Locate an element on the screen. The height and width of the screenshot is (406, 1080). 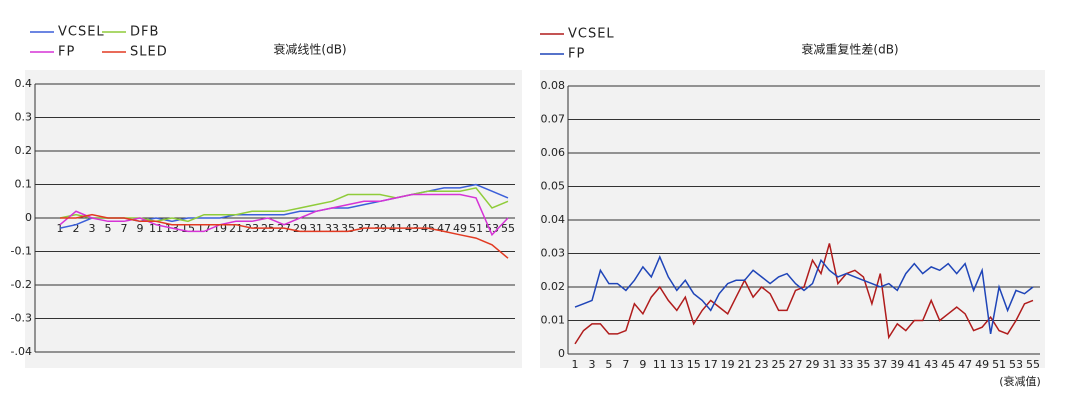
x-tick-label: 41 is located at coordinates (914, 364).